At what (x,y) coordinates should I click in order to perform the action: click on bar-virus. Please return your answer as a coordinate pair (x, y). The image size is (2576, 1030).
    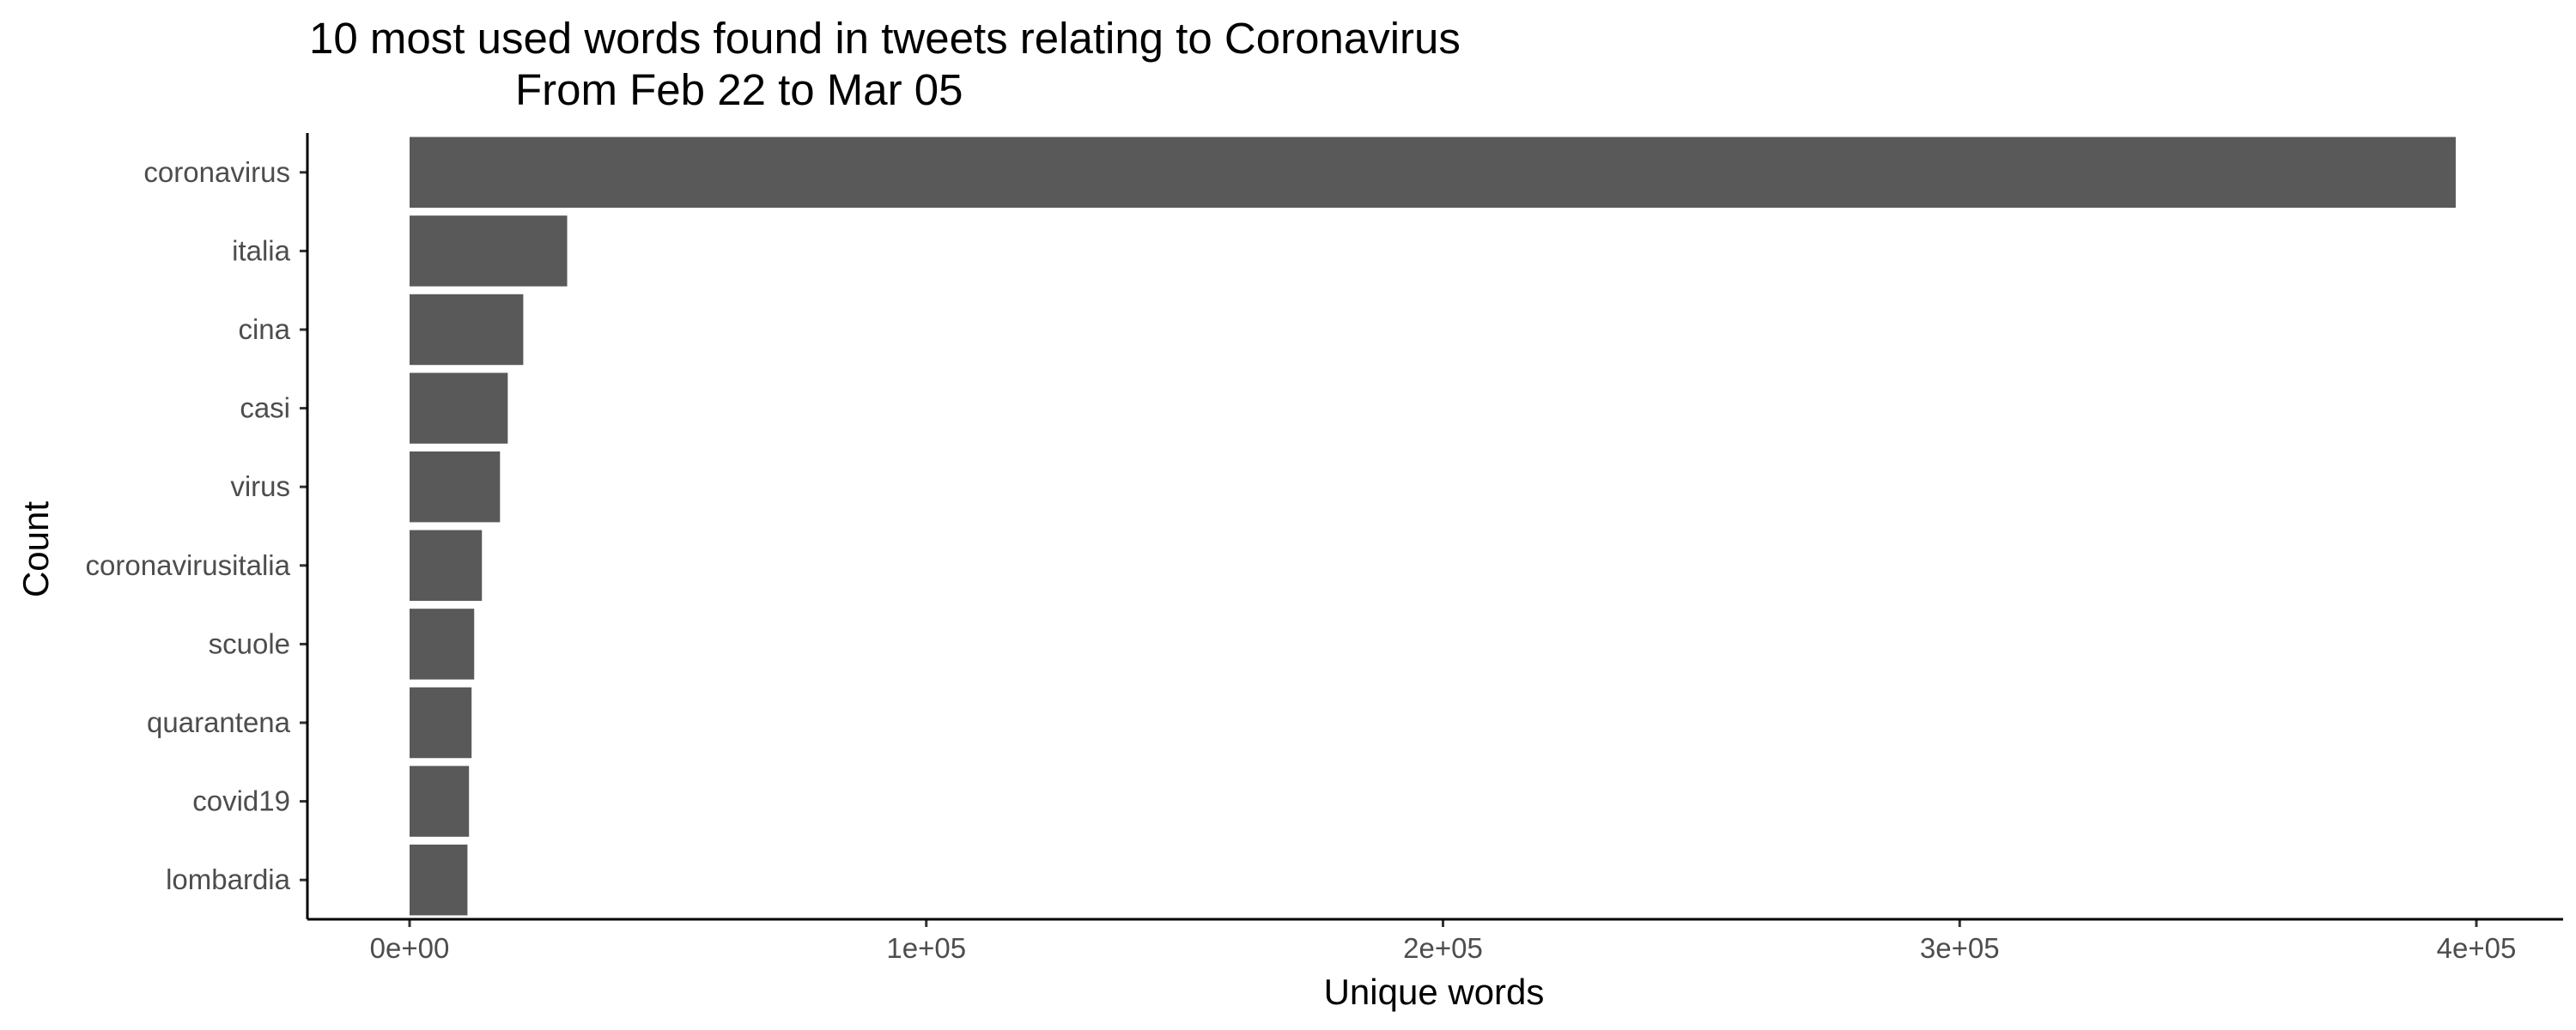
    Looking at the image, I should click on (455, 487).